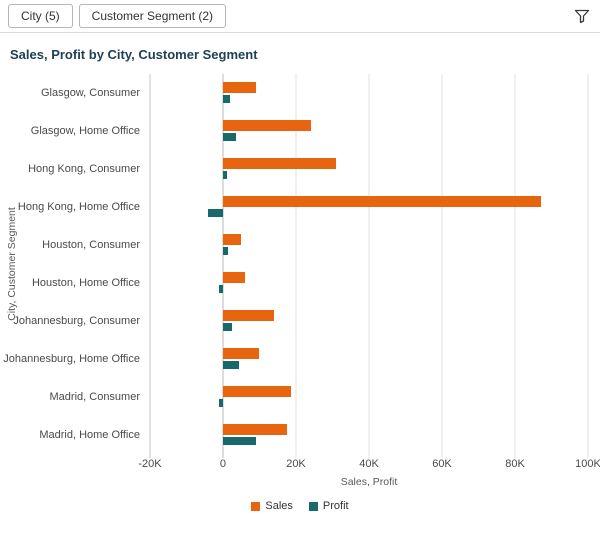 This screenshot has height=549, width=600. What do you see at coordinates (90, 93) in the screenshot?
I see `category-label: Glasgow, Consumer` at bounding box center [90, 93].